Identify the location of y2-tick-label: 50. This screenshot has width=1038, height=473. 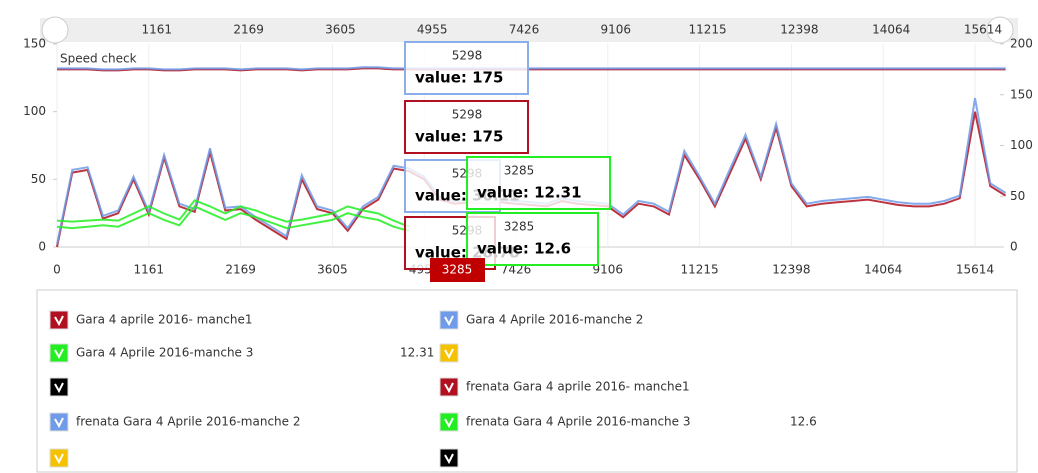
(1017, 196).